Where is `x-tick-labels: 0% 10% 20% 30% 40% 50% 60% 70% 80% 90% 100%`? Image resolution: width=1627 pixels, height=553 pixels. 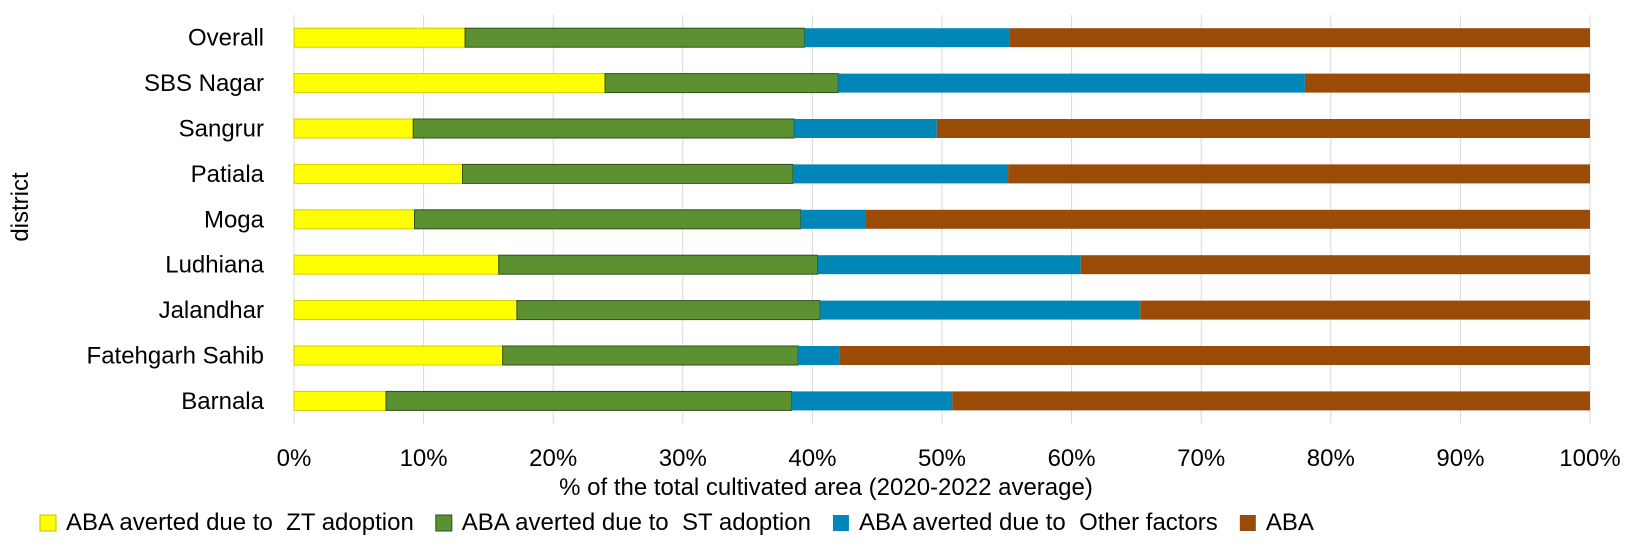 x-tick-labels: 0% 10% 20% 30% 40% 50% 60% 70% 80% 90% 100% is located at coordinates (949, 458).